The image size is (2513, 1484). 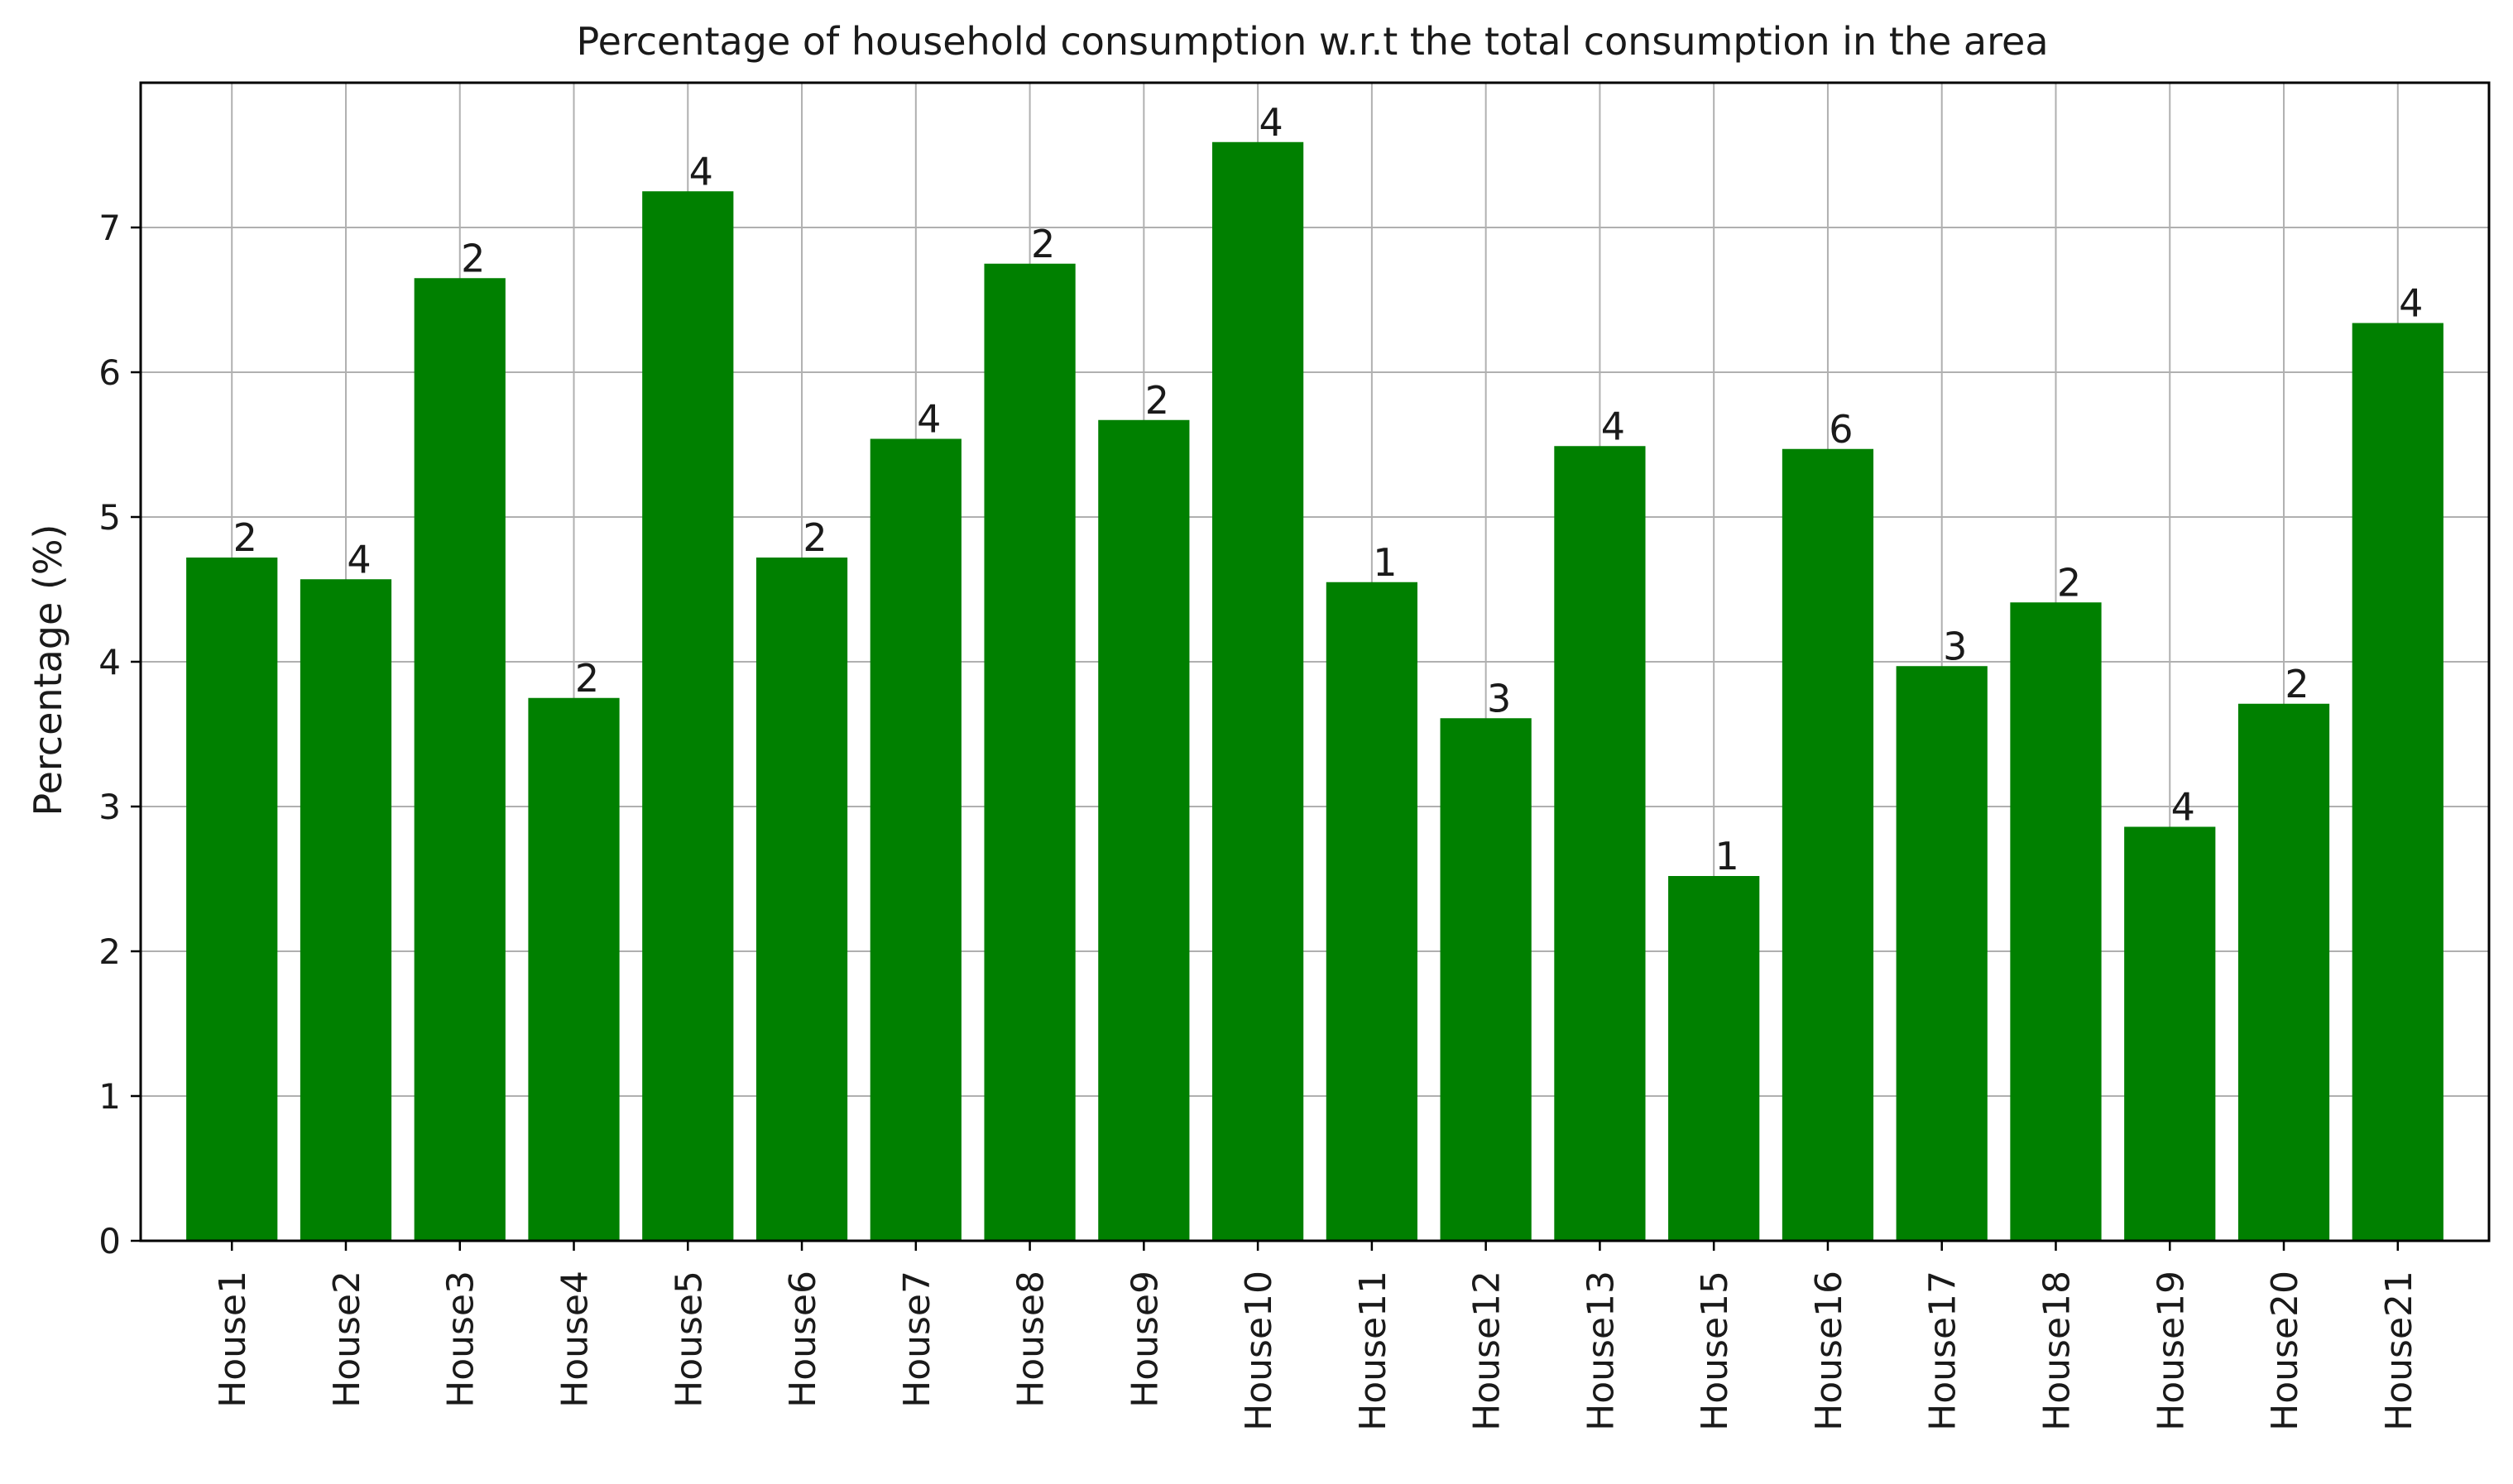 I want to click on x-tick-label: House12, so click(x=1487, y=1351).